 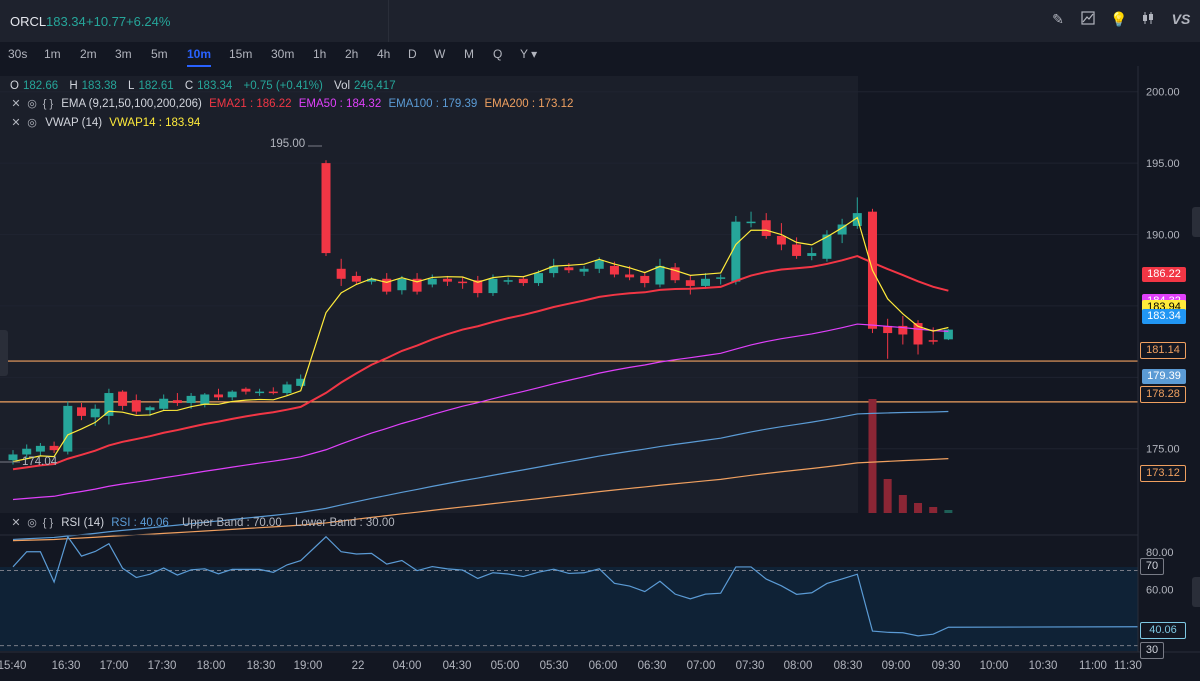 What do you see at coordinates (148, 21) in the screenshot?
I see `price-change-pct: +6.24%` at bounding box center [148, 21].